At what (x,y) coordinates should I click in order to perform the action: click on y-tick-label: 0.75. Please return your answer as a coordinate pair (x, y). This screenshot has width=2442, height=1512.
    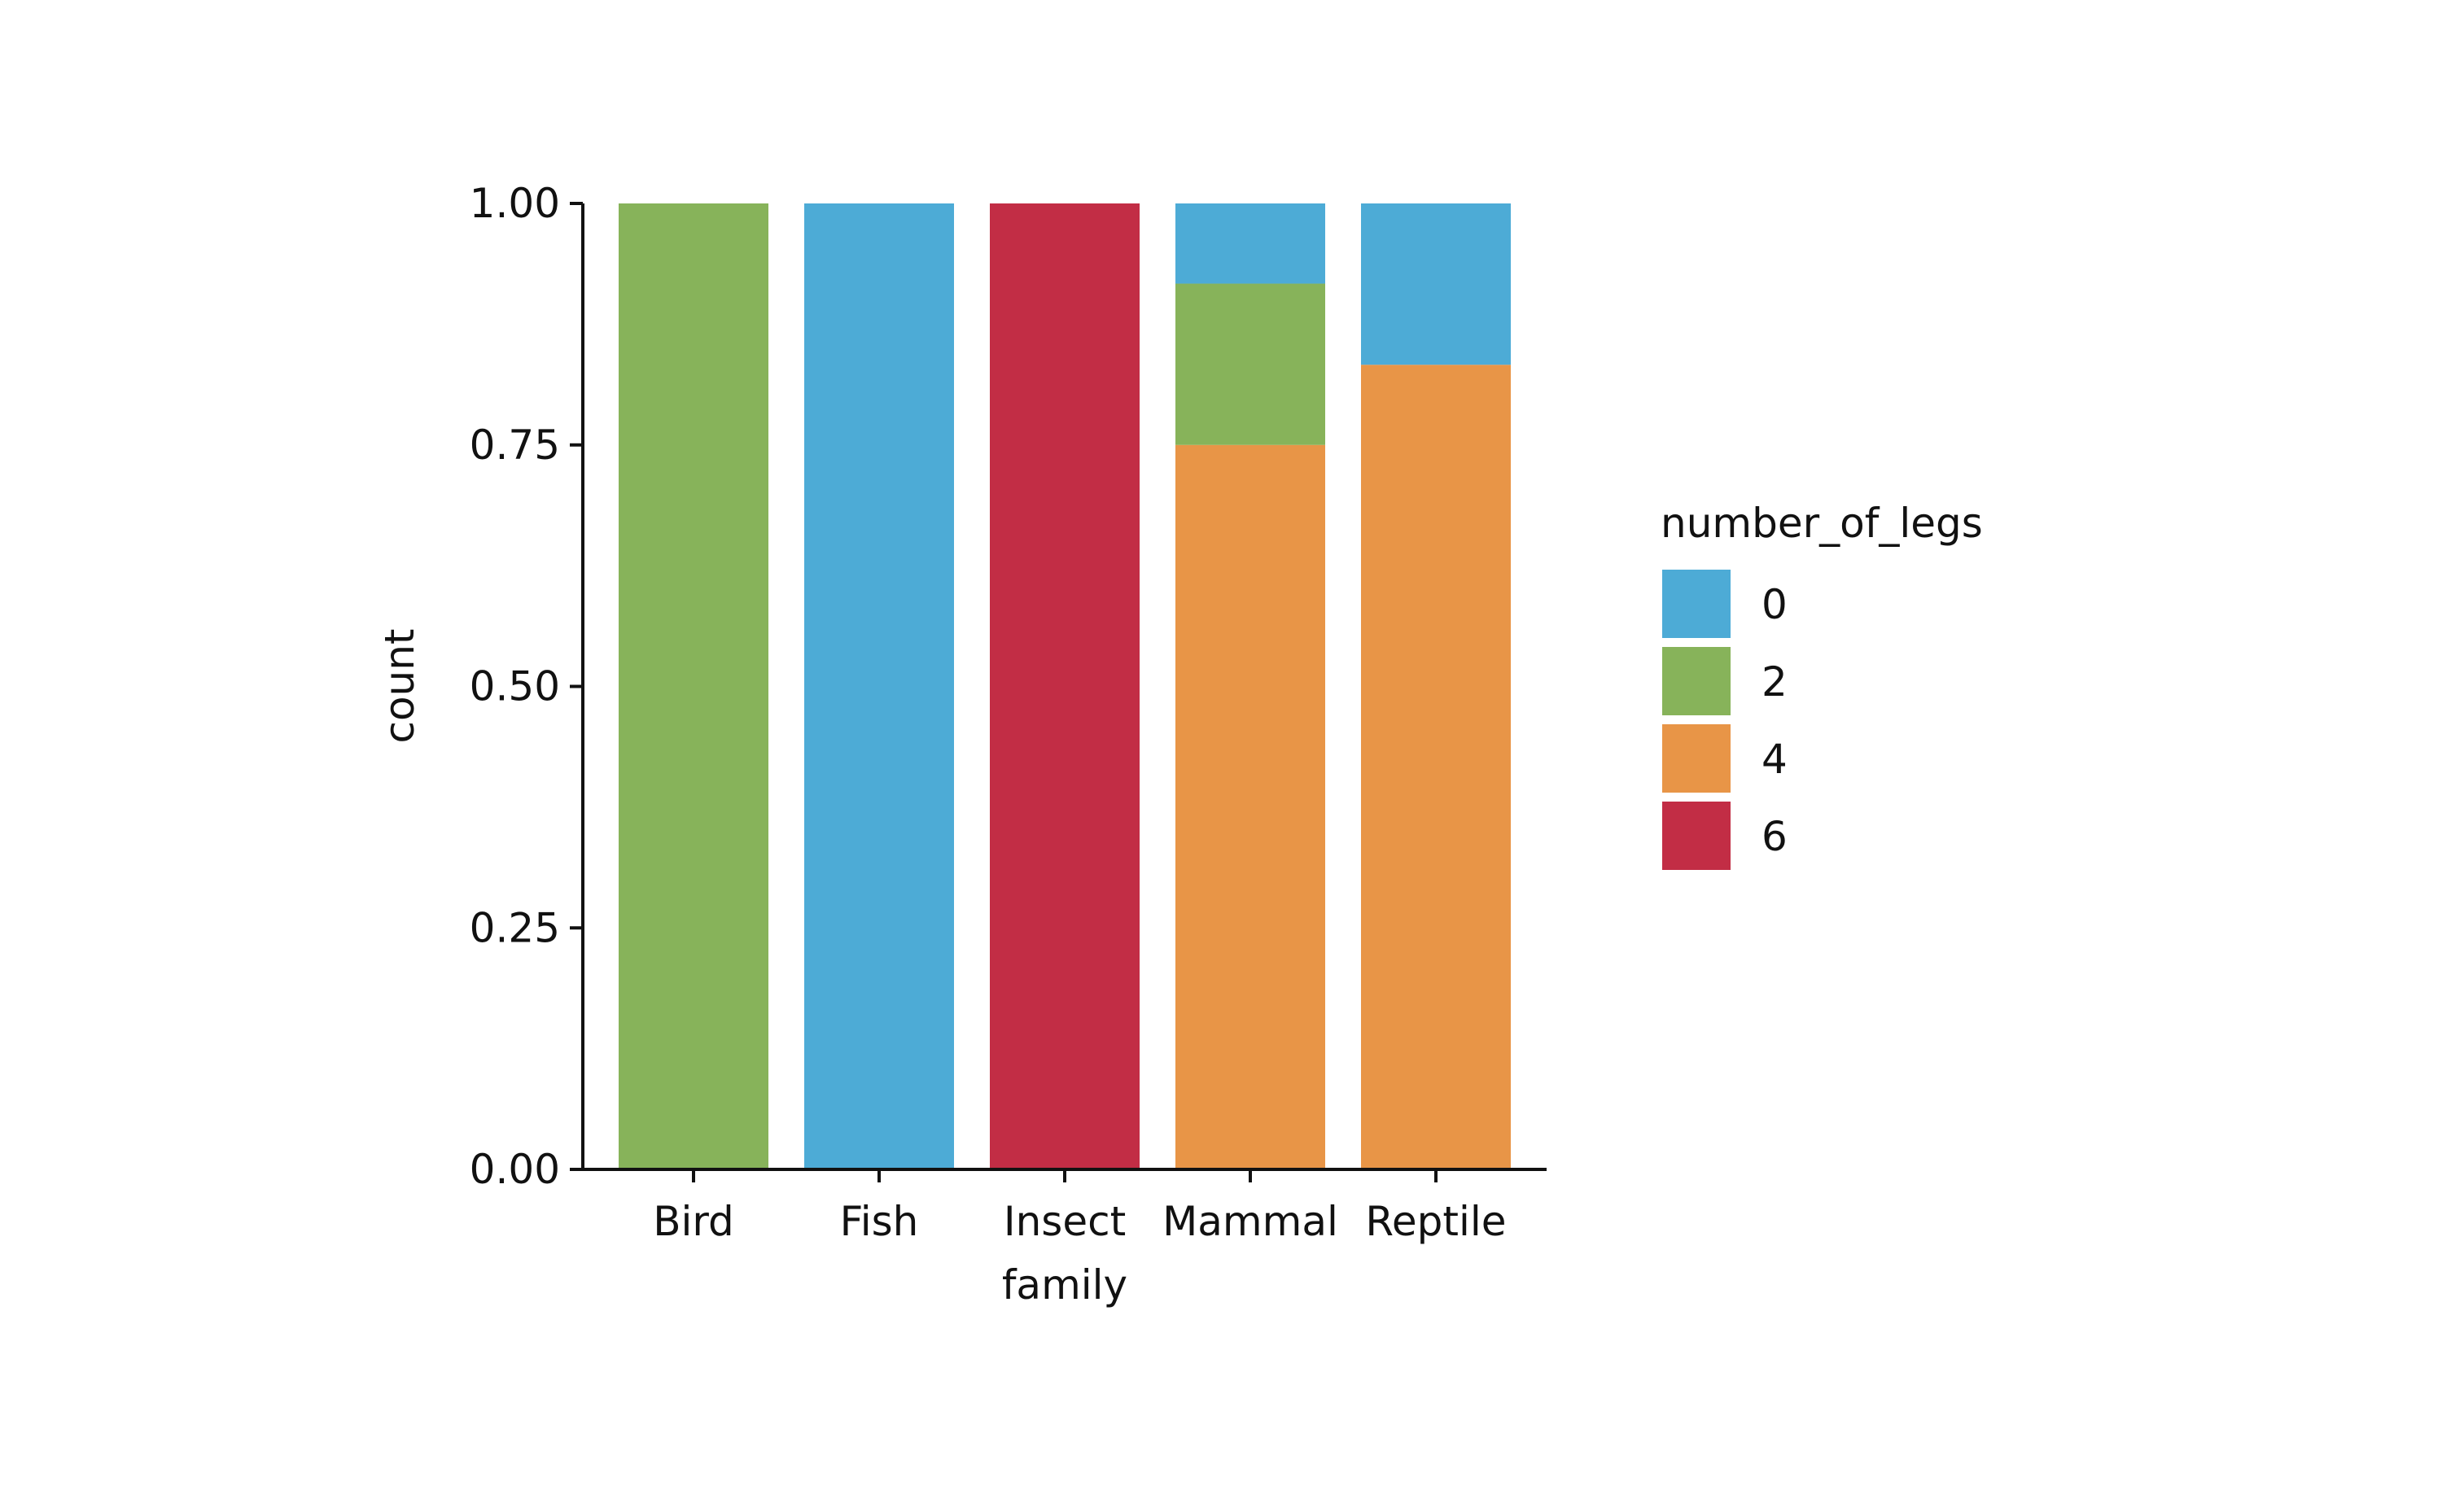
    Looking at the image, I should click on (515, 445).